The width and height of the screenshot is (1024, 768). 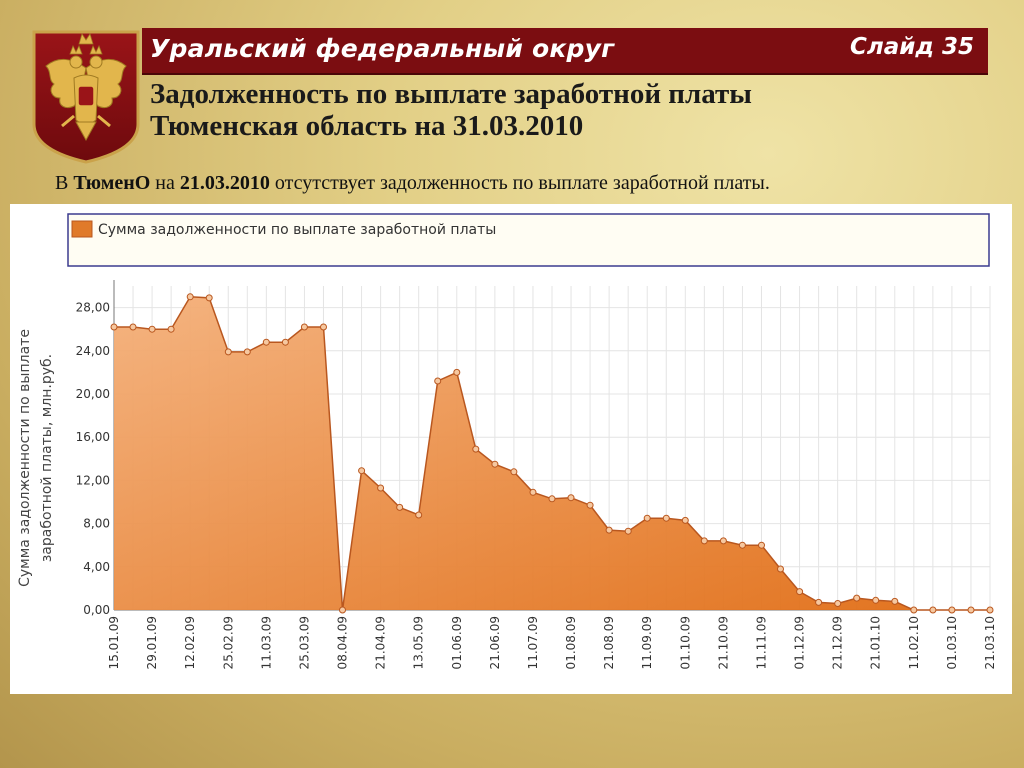 What do you see at coordinates (96, 524) in the screenshot?
I see `y-tick-label: 8,00` at bounding box center [96, 524].